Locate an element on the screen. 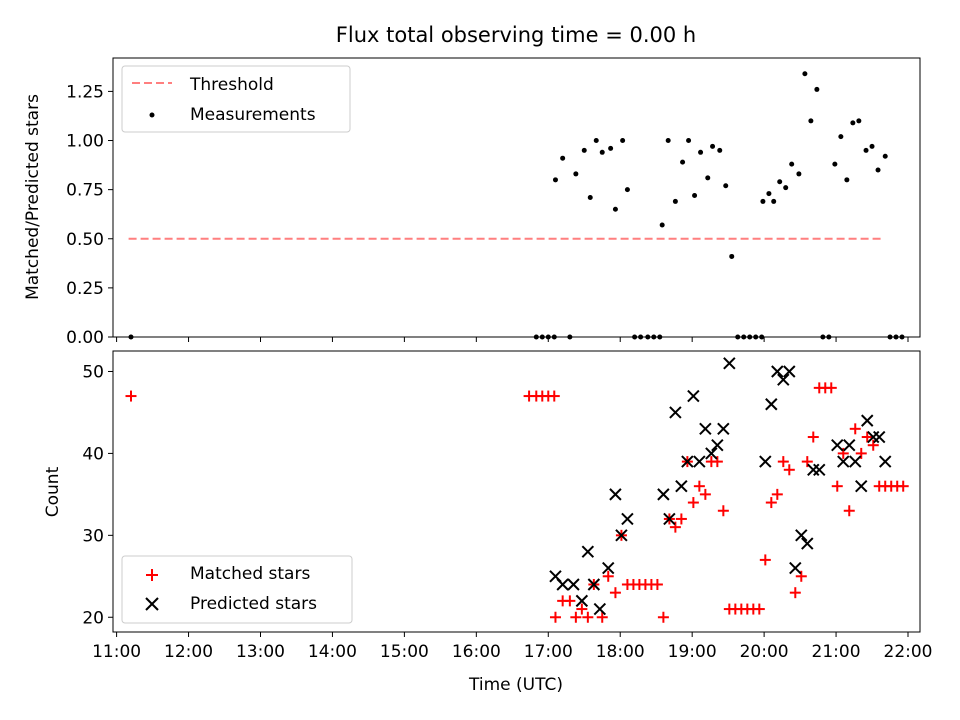  top-y-tick-label: 1.25 is located at coordinates (85, 92).